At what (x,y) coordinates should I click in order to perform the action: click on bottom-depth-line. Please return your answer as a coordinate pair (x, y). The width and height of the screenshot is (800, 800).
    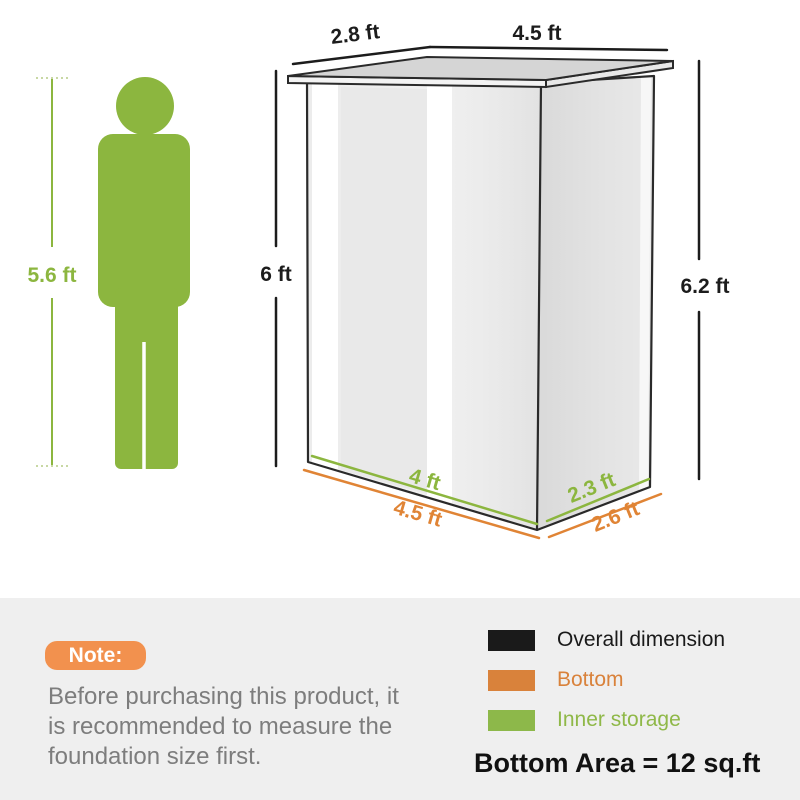
    Looking at the image, I should click on (605, 515).